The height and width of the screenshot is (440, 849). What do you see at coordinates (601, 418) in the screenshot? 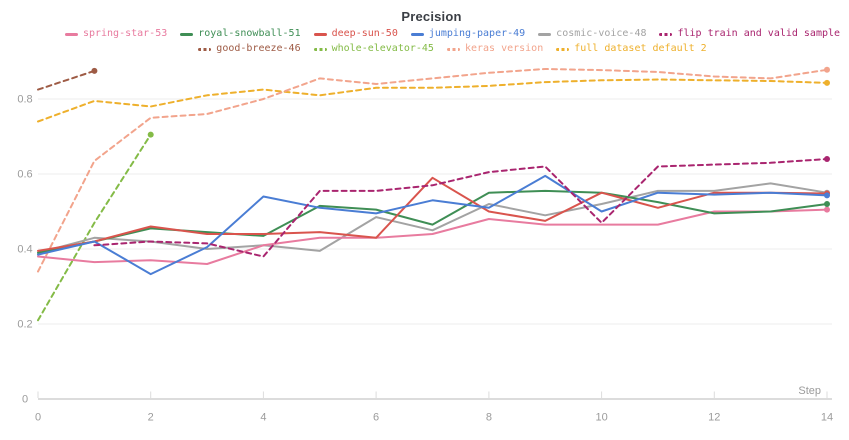
I see `x-tick-label: 10` at bounding box center [601, 418].